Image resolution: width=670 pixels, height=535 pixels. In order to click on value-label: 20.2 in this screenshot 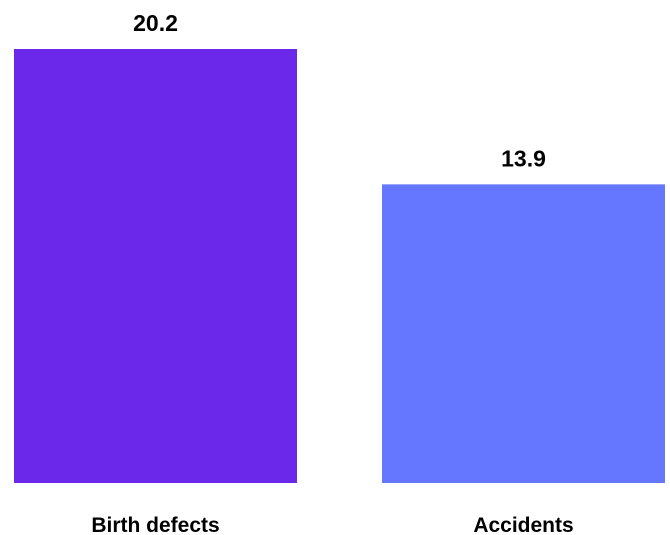, I will do `click(155, 23)`.